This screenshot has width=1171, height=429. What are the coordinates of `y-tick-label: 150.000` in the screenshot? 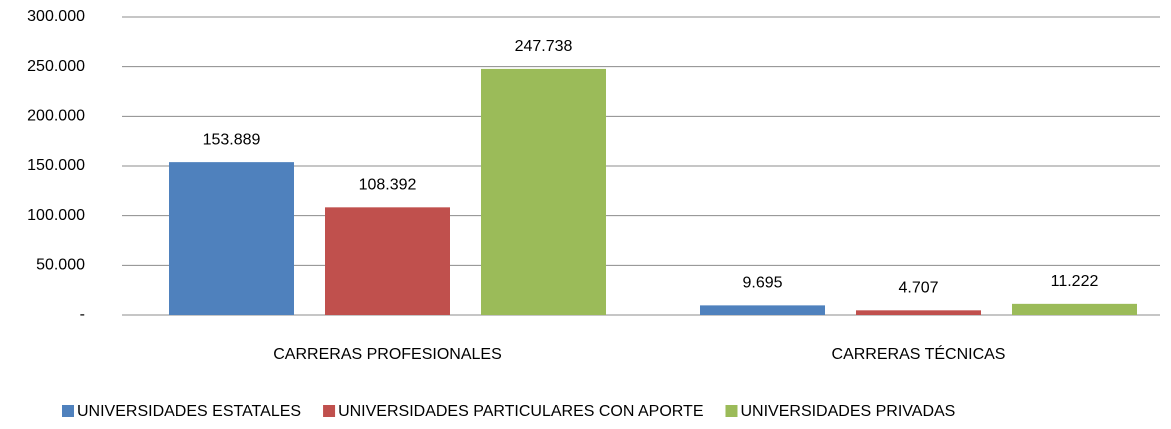 It's located at (56, 165).